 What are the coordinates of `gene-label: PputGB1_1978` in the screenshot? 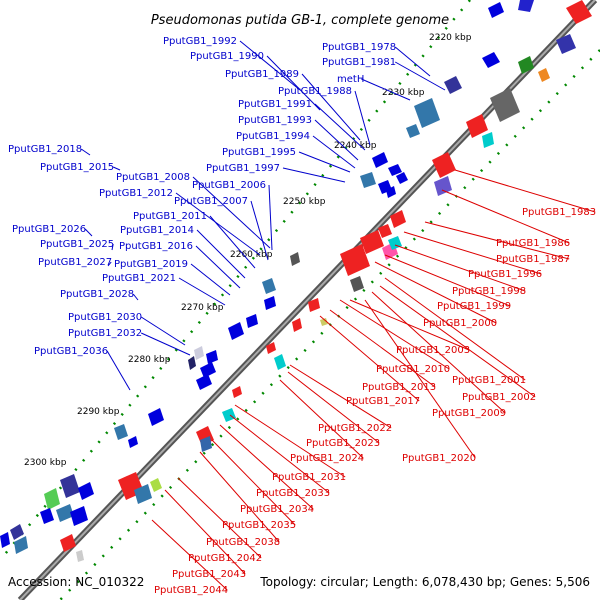 It's located at (359, 47).